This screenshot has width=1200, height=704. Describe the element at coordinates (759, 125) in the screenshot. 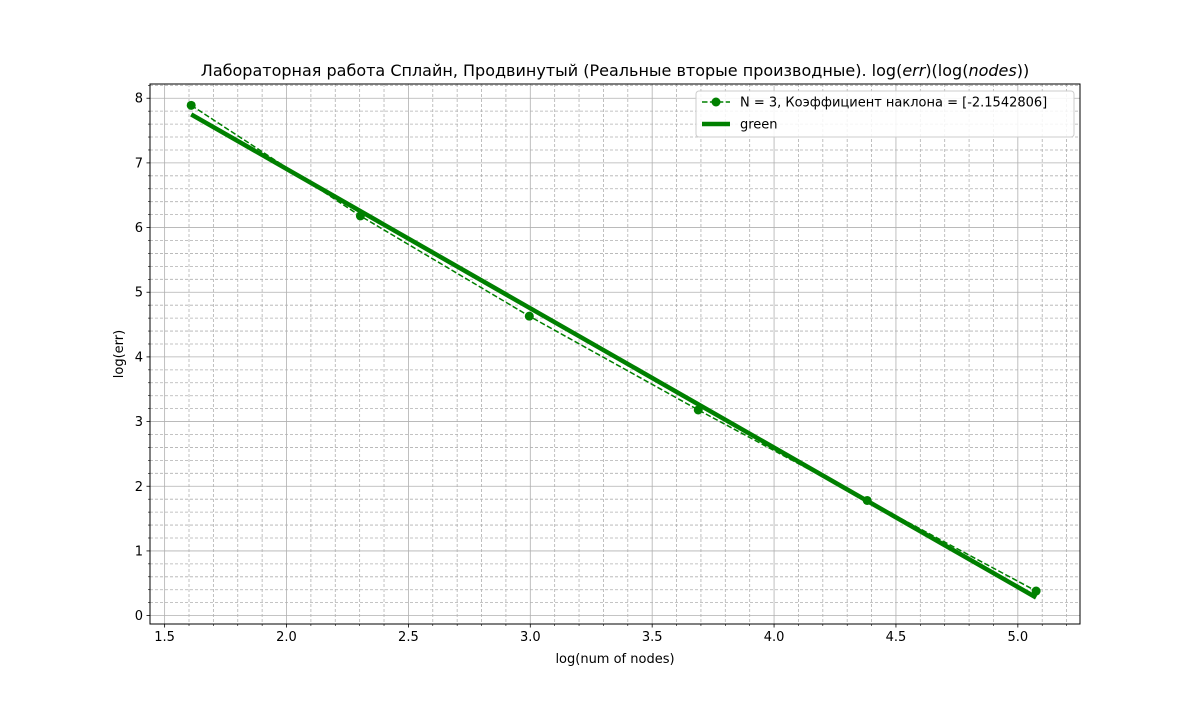

I see `legend-label-series-2: green` at that location.